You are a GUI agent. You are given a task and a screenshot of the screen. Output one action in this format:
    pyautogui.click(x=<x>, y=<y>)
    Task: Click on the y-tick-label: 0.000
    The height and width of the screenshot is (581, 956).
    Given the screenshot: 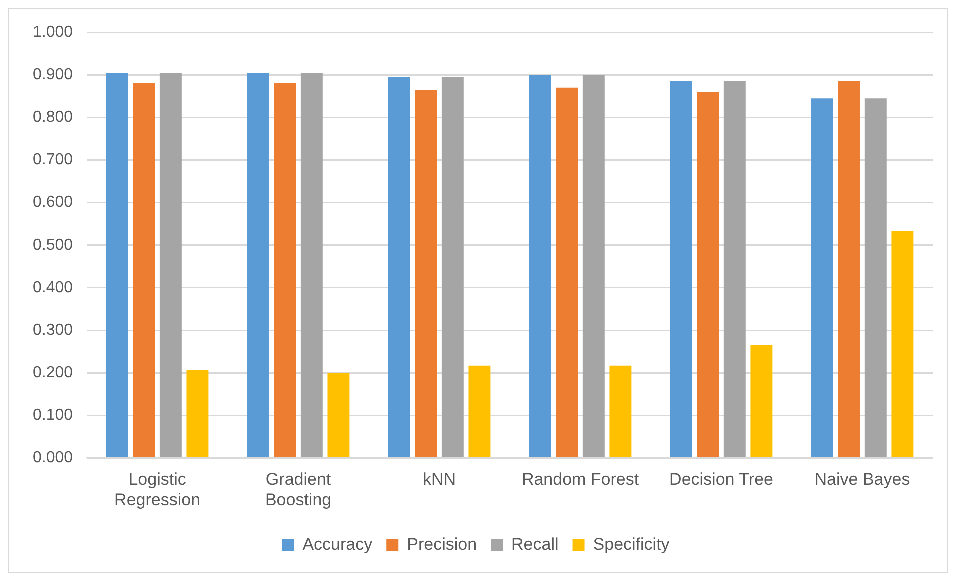 What is the action you would take?
    pyautogui.click(x=53, y=458)
    